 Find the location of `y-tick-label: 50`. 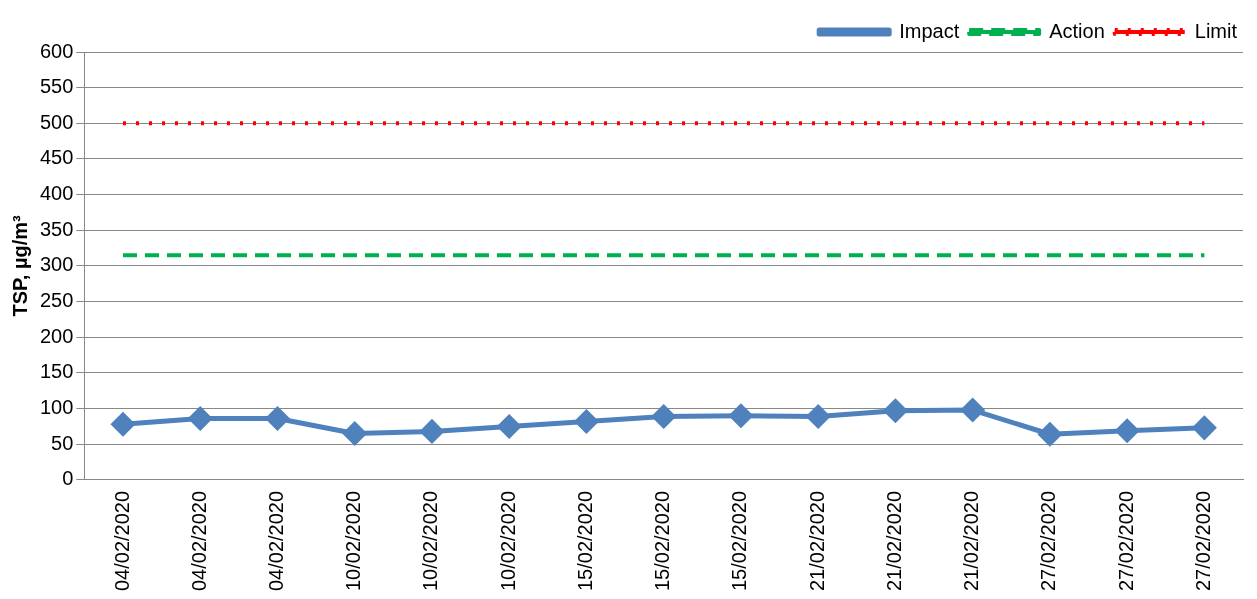

y-tick-label: 50 is located at coordinates (62, 442).